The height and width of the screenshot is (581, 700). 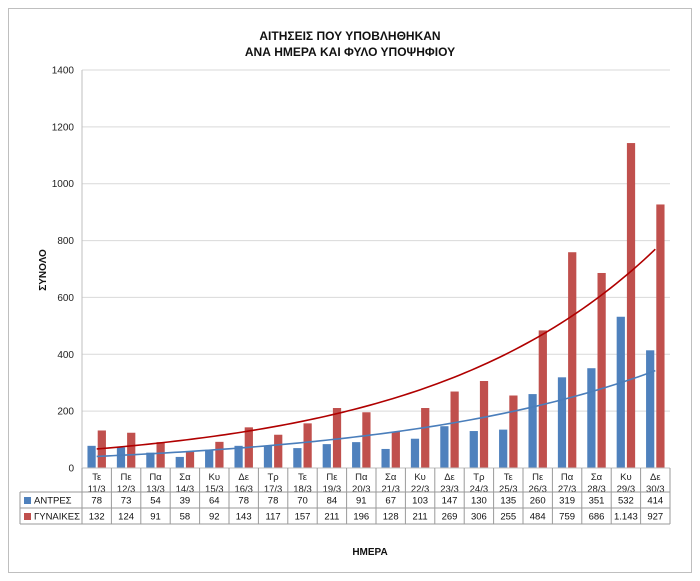 What do you see at coordinates (302, 489) in the screenshot?
I see `x-tick-date: 18/3` at bounding box center [302, 489].